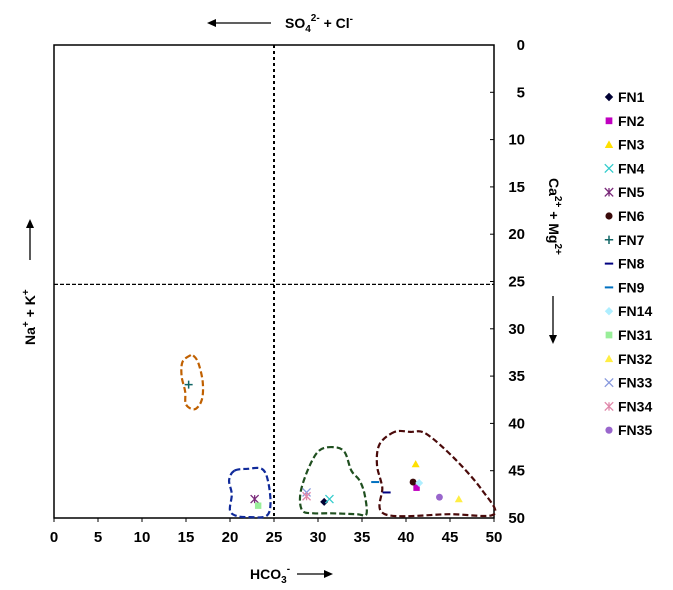 The width and height of the screenshot is (673, 590). Describe the element at coordinates (516, 471) in the screenshot. I see `y-tick-label: 45` at that location.